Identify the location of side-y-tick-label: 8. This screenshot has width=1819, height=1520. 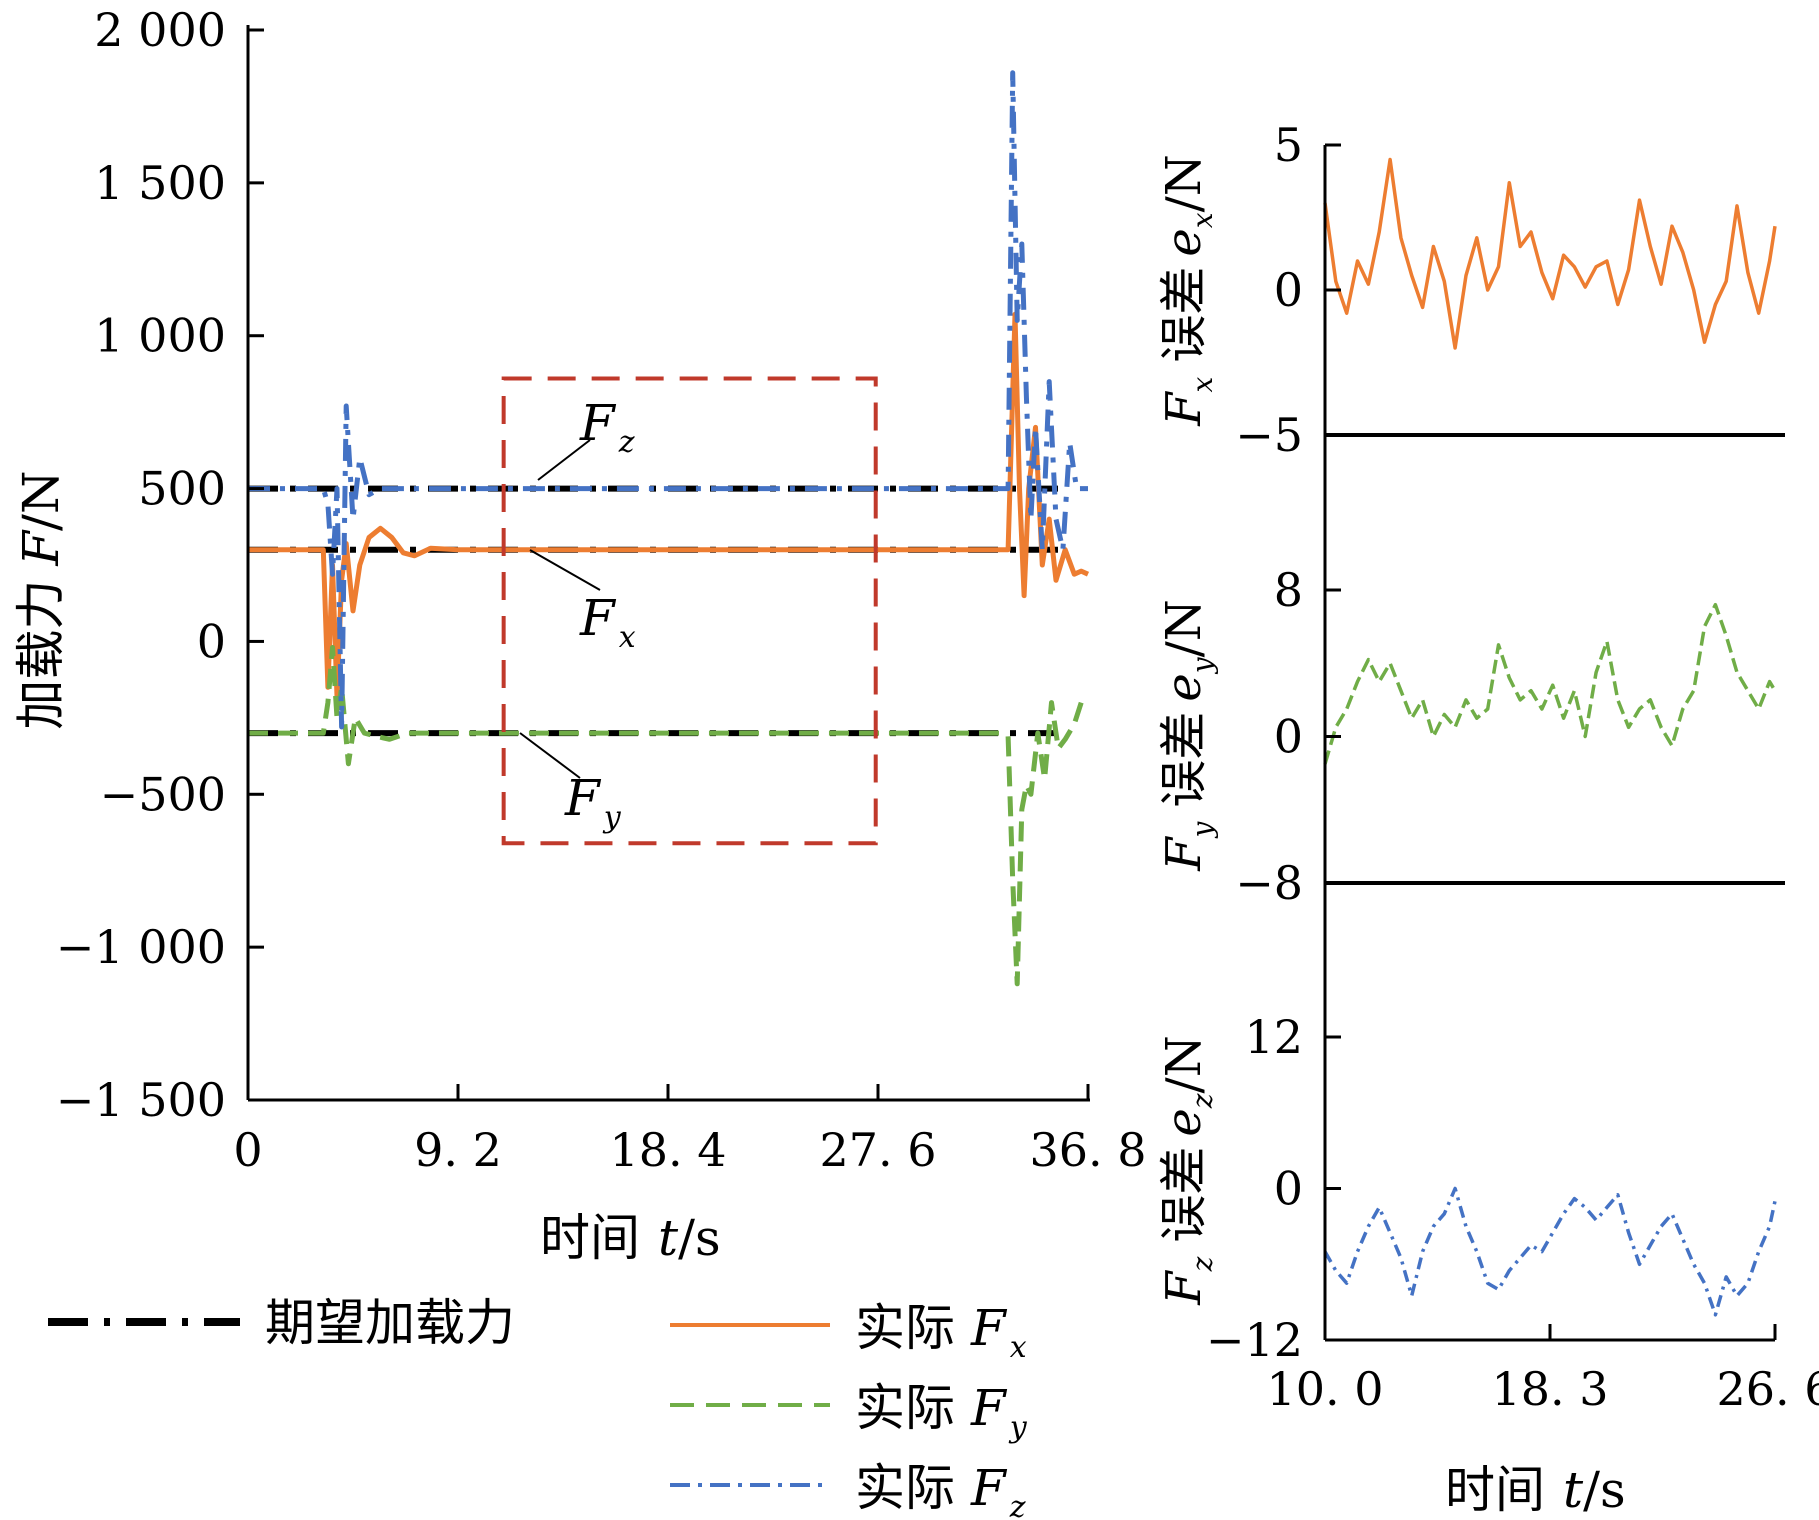
(1288, 590).